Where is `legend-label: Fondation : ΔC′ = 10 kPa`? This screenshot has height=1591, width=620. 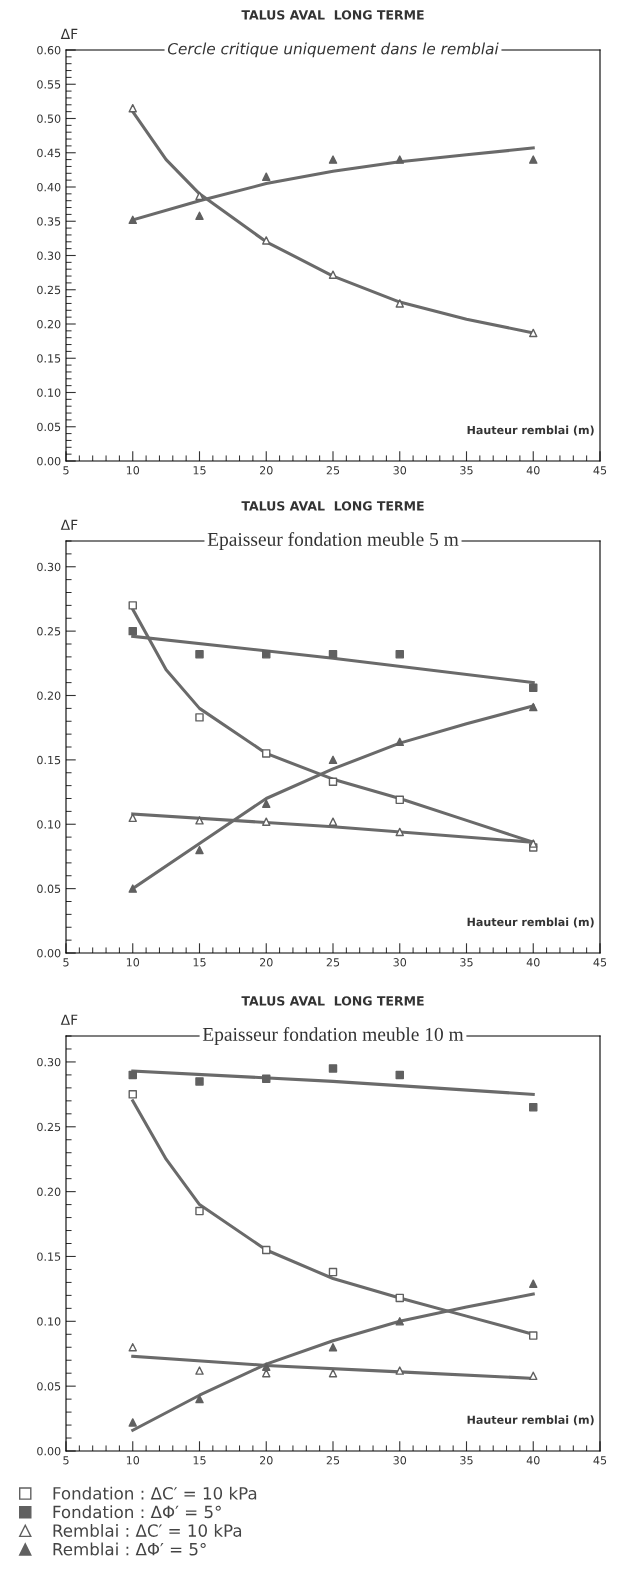 legend-label: Fondation : ΔC′ = 10 kPa is located at coordinates (155, 1493).